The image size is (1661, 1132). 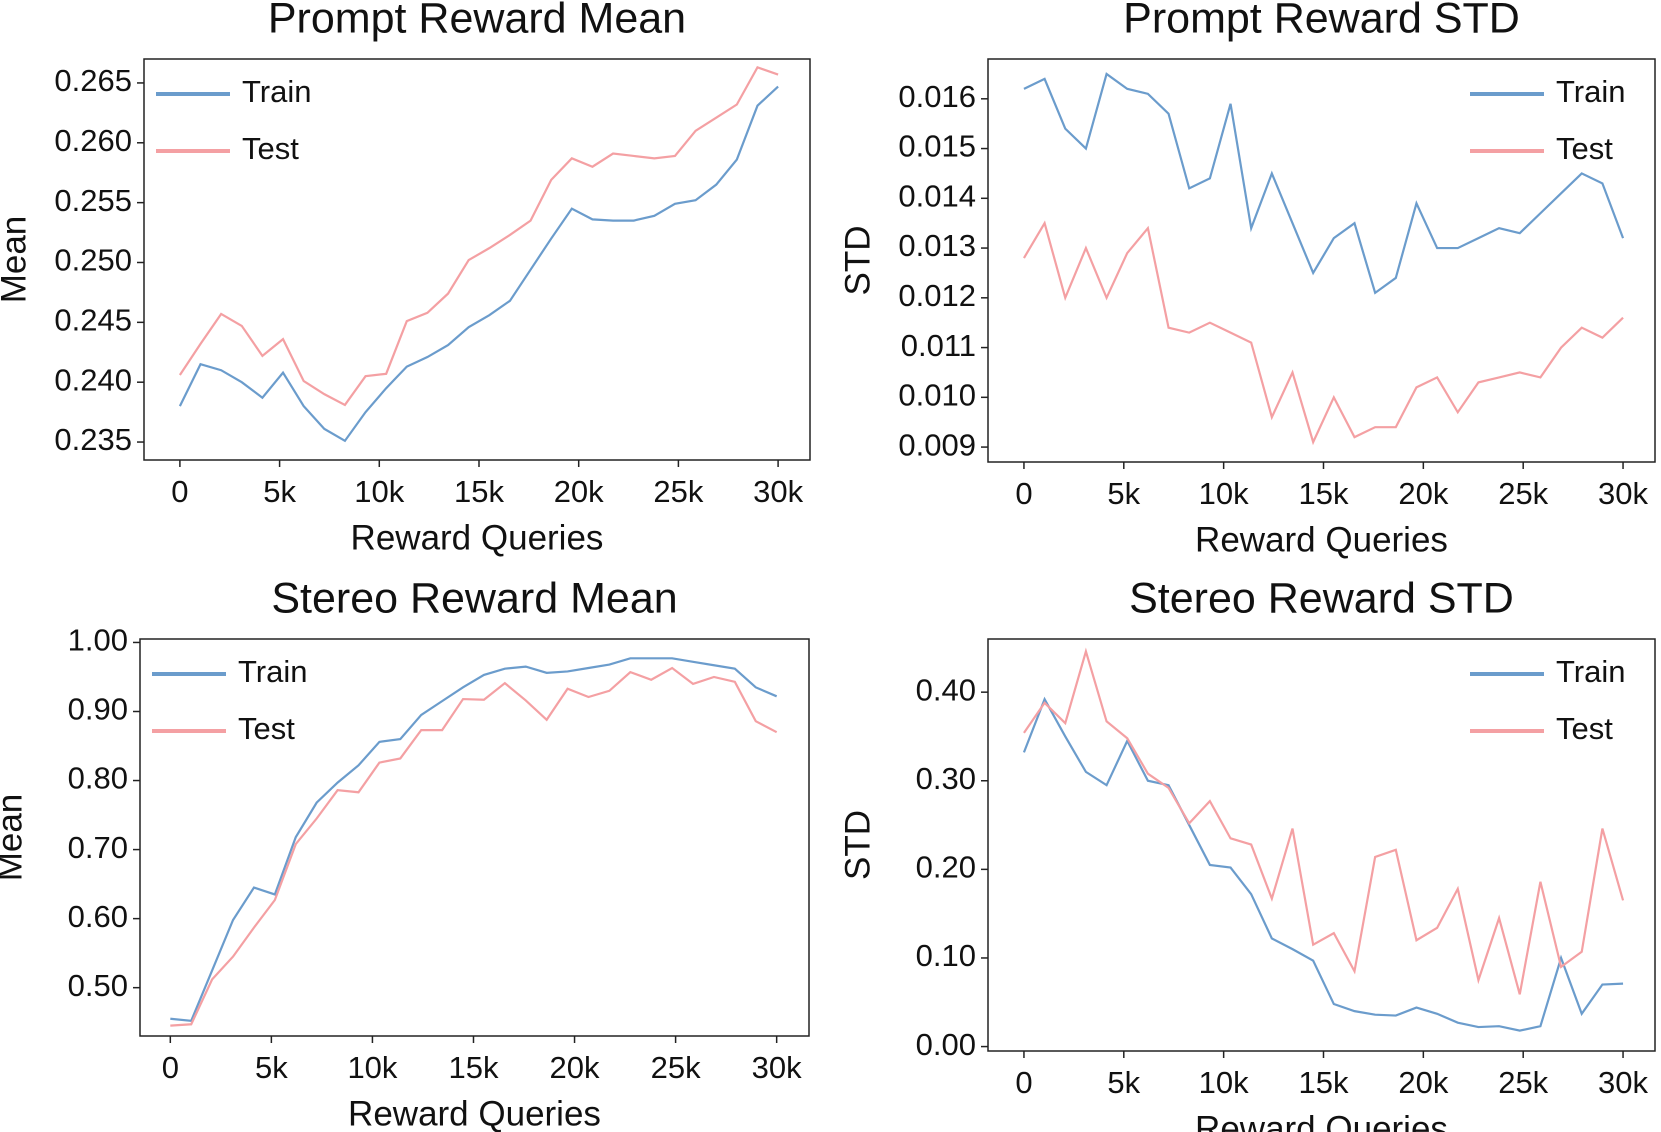 I want to click on chart-title: Stereo Reward STD, so click(x=1321, y=598).